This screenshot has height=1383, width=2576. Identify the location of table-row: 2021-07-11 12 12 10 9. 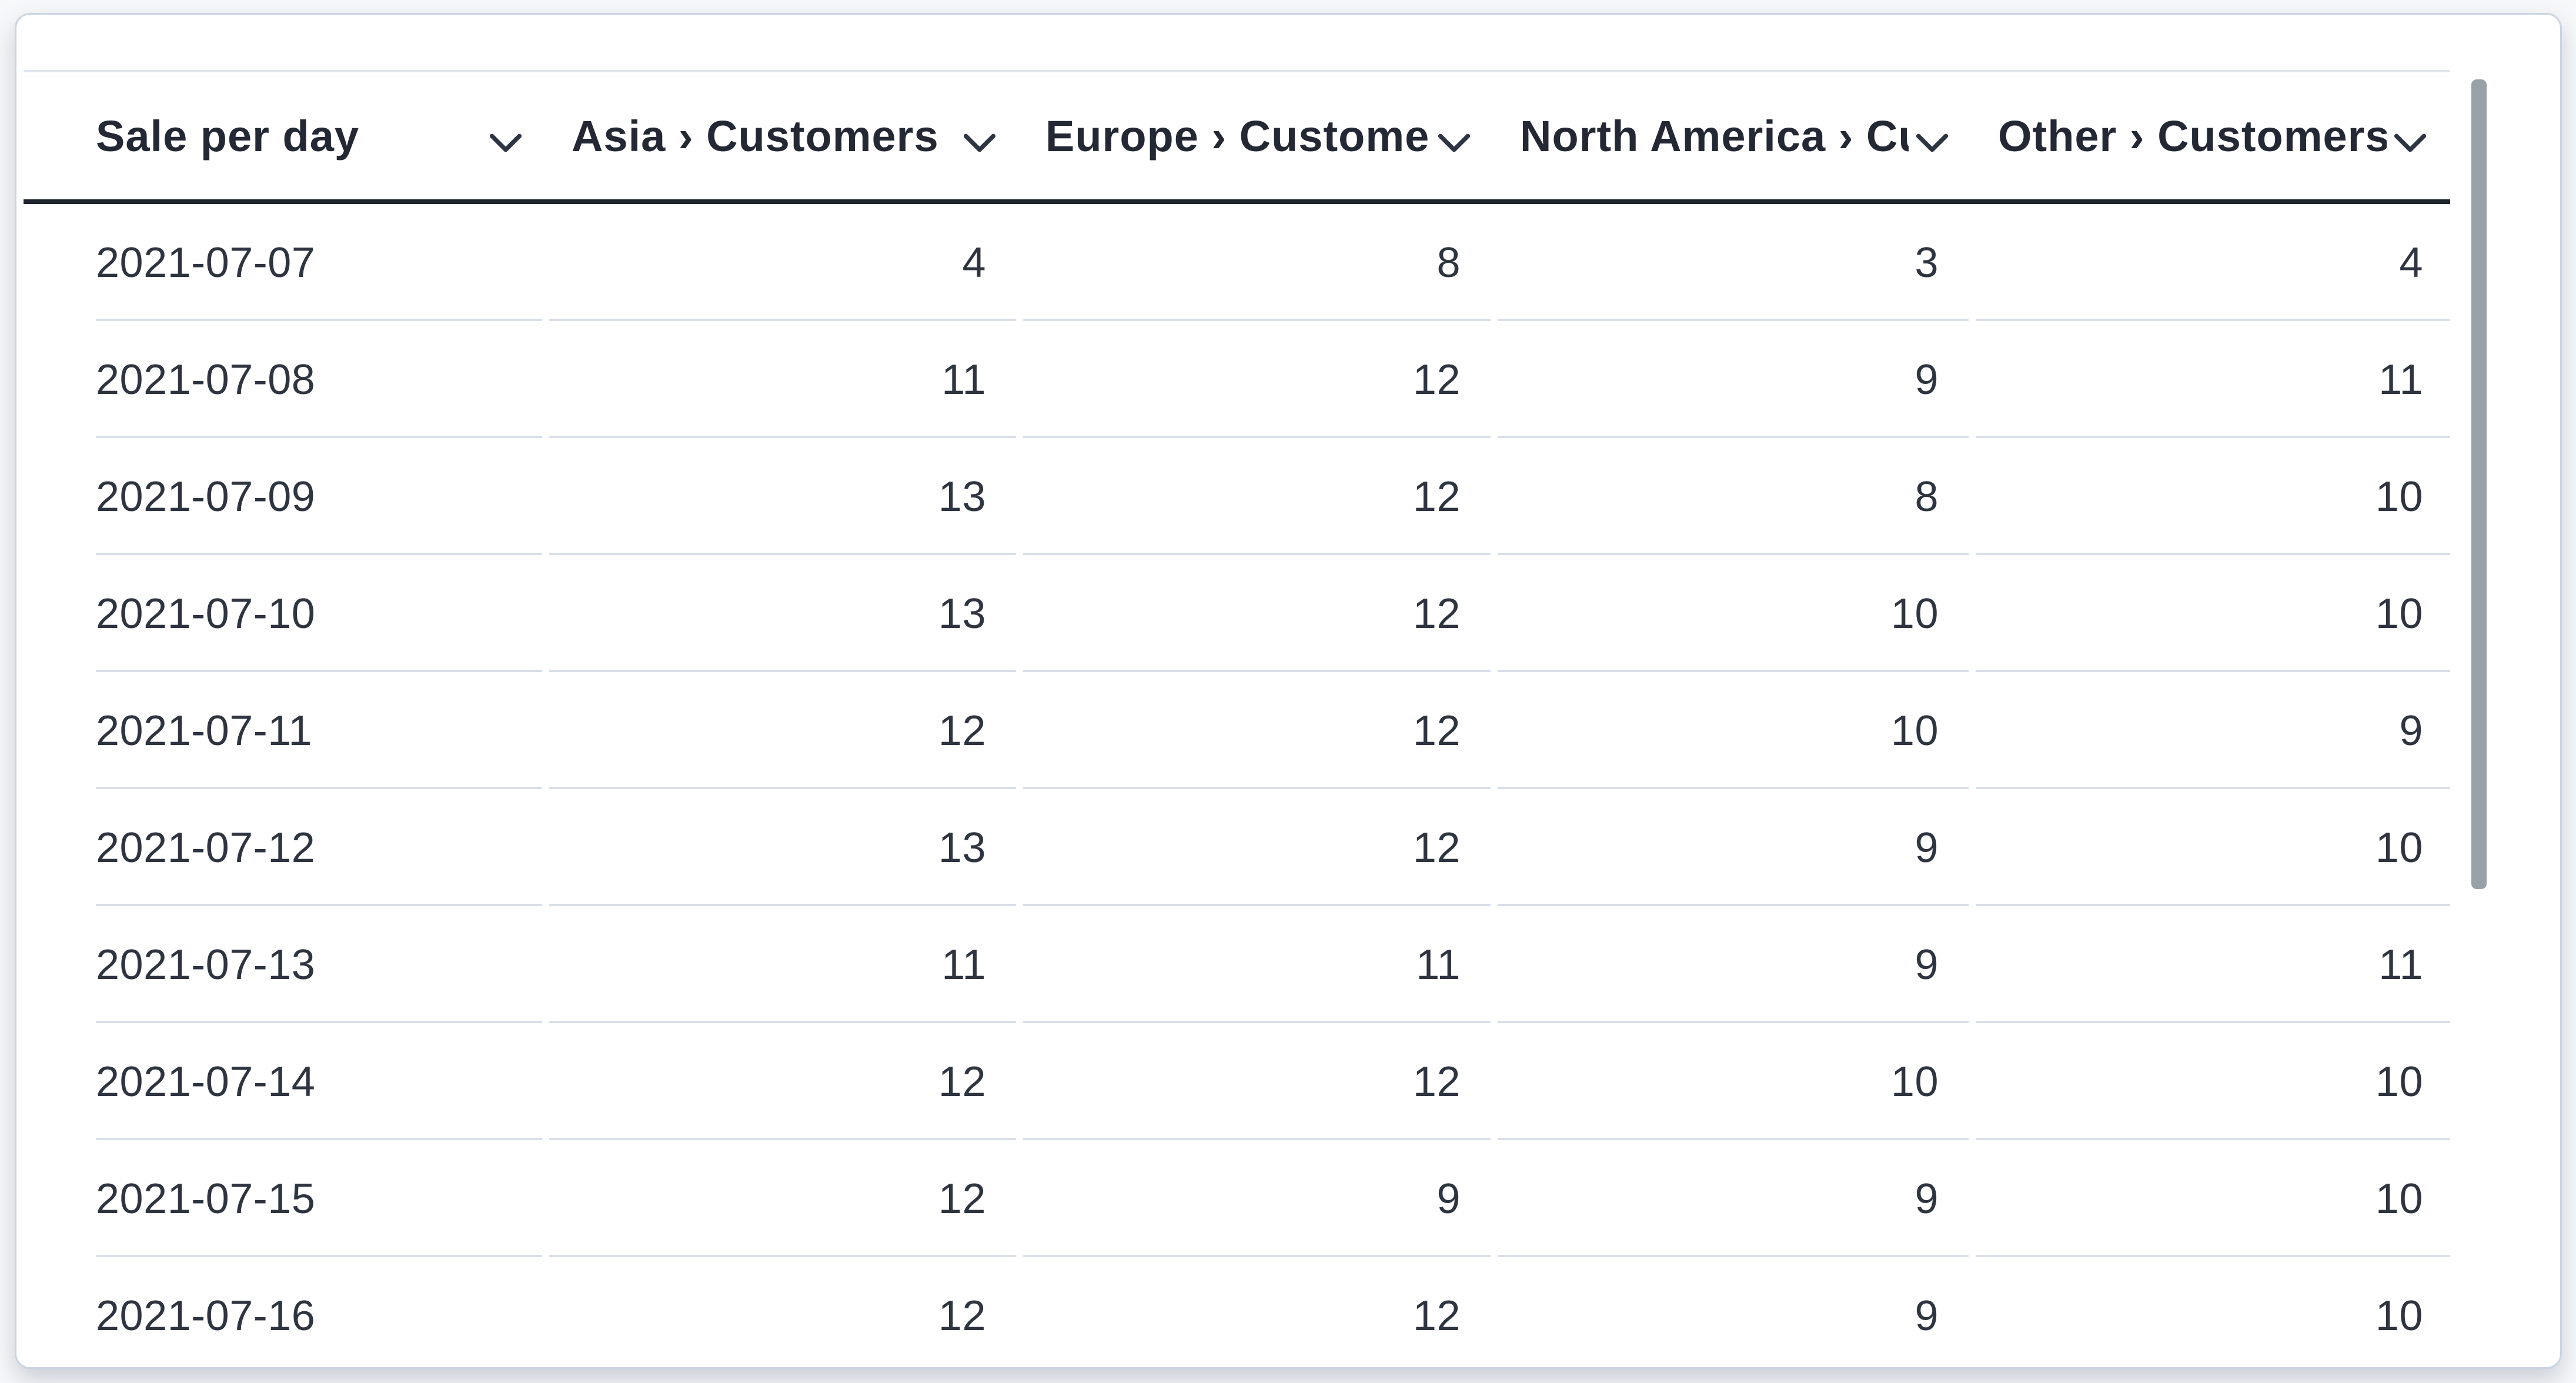
(1237, 730).